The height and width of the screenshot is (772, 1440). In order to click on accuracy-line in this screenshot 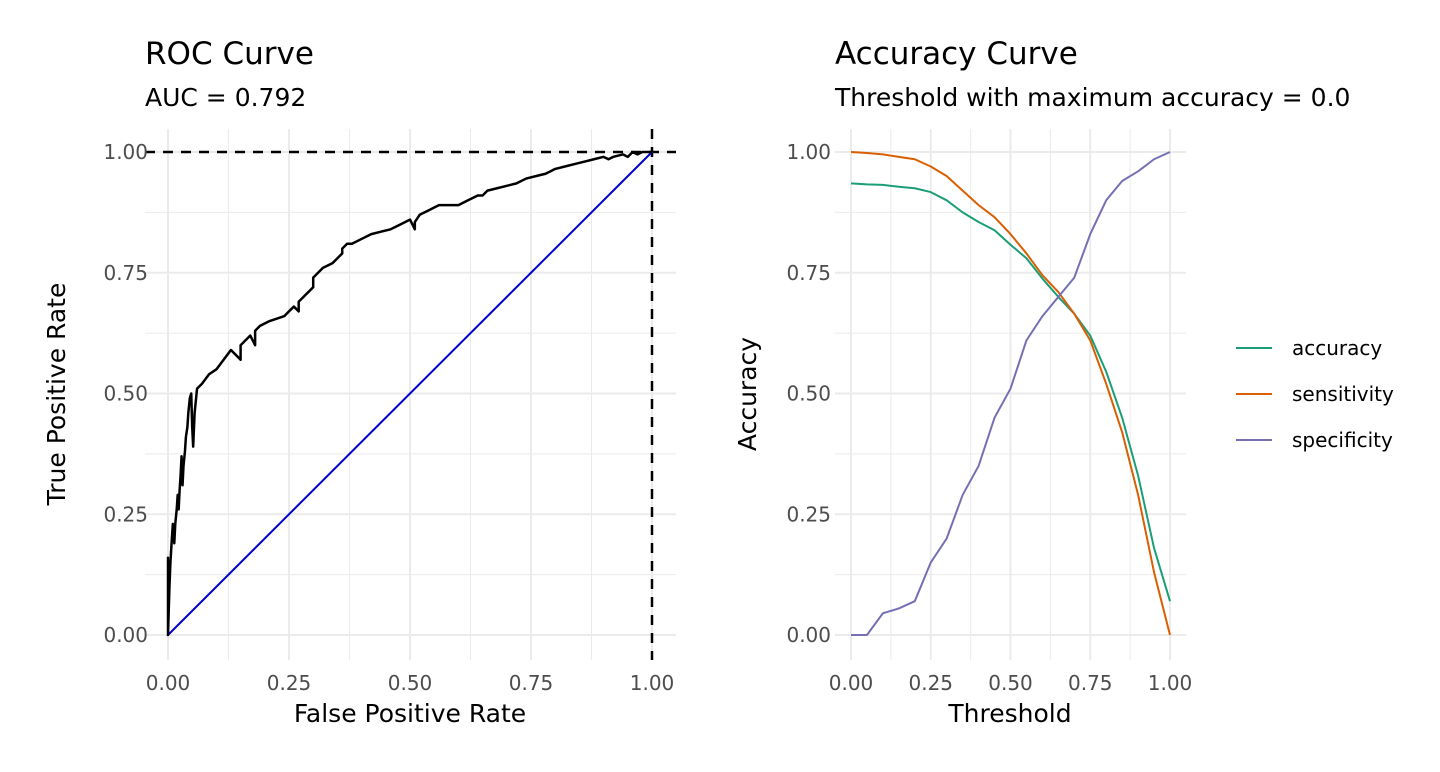, I will do `click(1010, 392)`.